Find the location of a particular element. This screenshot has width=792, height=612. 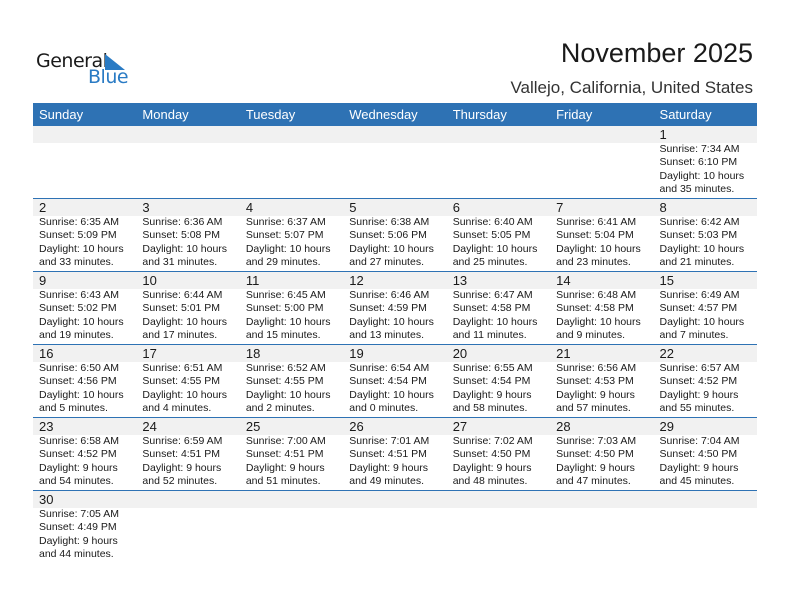

daylight-text-cont: and 19 minutes. is located at coordinates (76, 335).